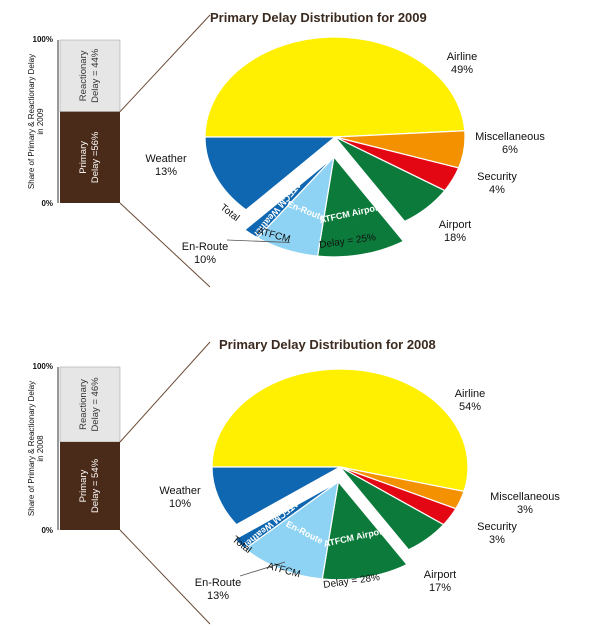 The width and height of the screenshot is (592, 631). Describe the element at coordinates (89, 75) in the screenshot. I see `reactionary-delay-label: ReactionaryDelay = 44%` at that location.